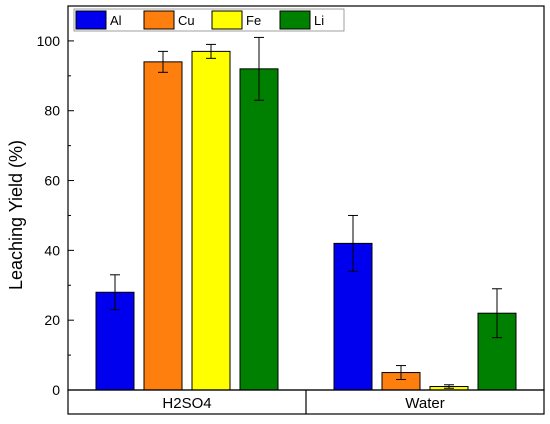 The image size is (550, 424). What do you see at coordinates (163, 226) in the screenshot?
I see `bar-cu-h2so4` at bounding box center [163, 226].